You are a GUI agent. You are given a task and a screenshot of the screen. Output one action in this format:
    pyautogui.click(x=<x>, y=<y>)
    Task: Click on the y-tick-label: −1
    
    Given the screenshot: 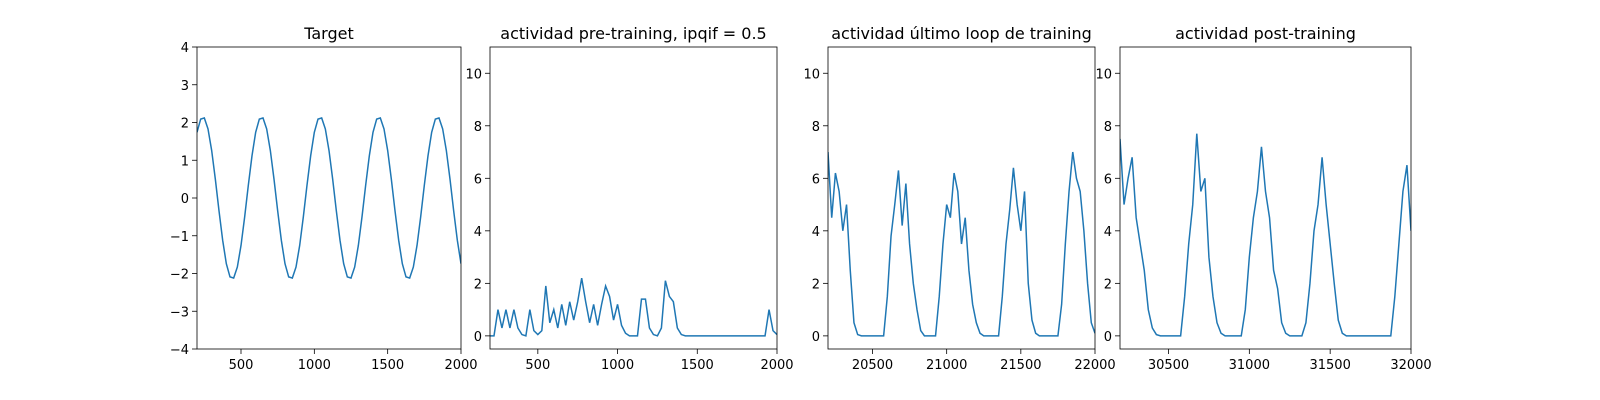 What is the action you would take?
    pyautogui.click(x=179, y=237)
    